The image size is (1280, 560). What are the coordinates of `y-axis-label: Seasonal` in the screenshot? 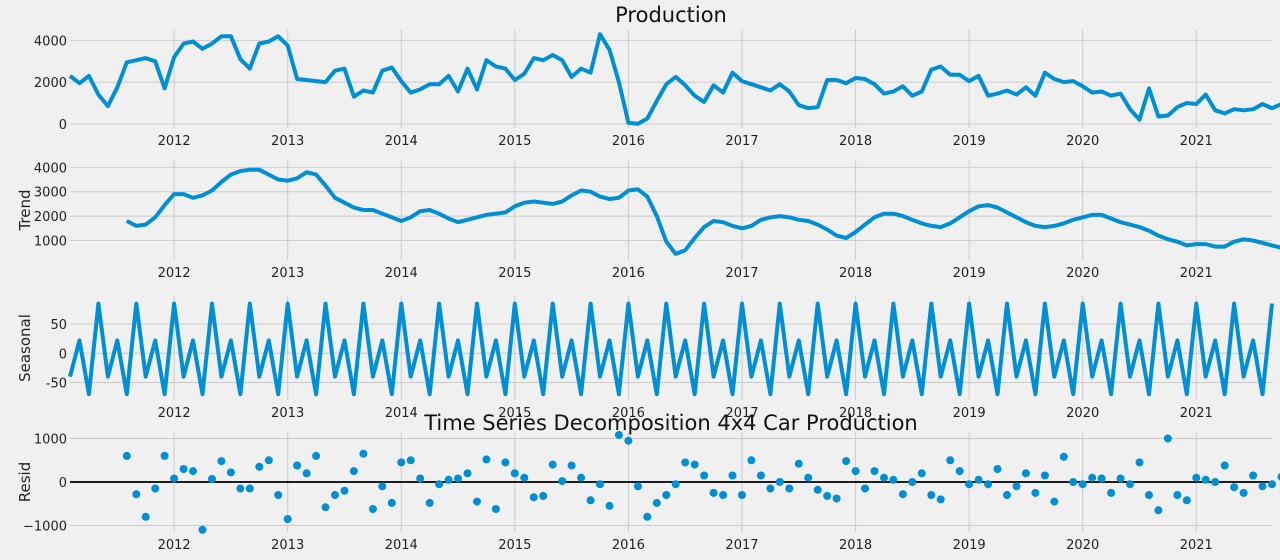 It's located at (25, 348).